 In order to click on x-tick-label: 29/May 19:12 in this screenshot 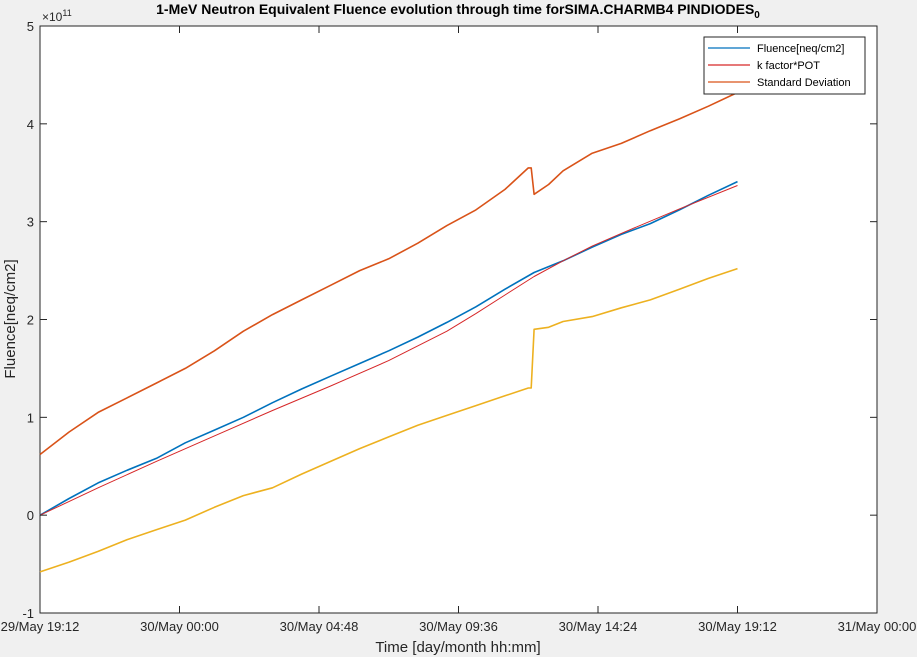, I will do `click(40, 626)`.